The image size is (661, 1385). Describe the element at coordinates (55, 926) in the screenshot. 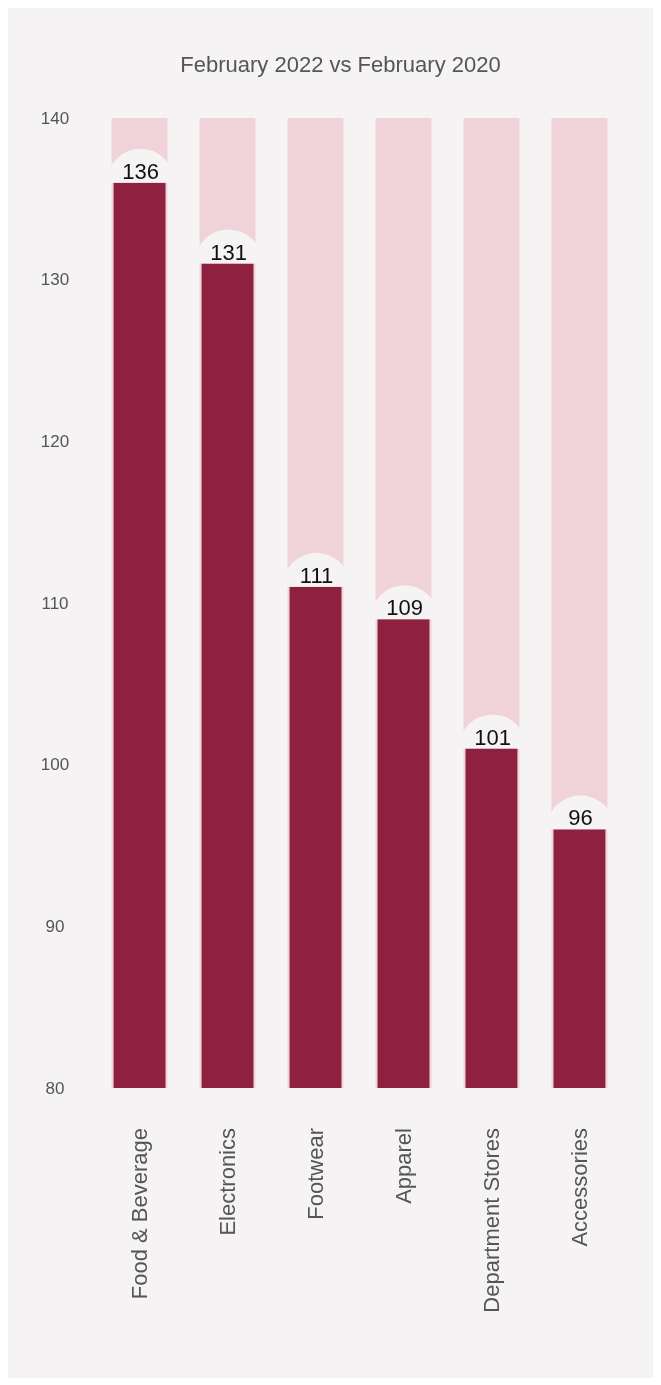

I see `y-tick-label: 90` at that location.